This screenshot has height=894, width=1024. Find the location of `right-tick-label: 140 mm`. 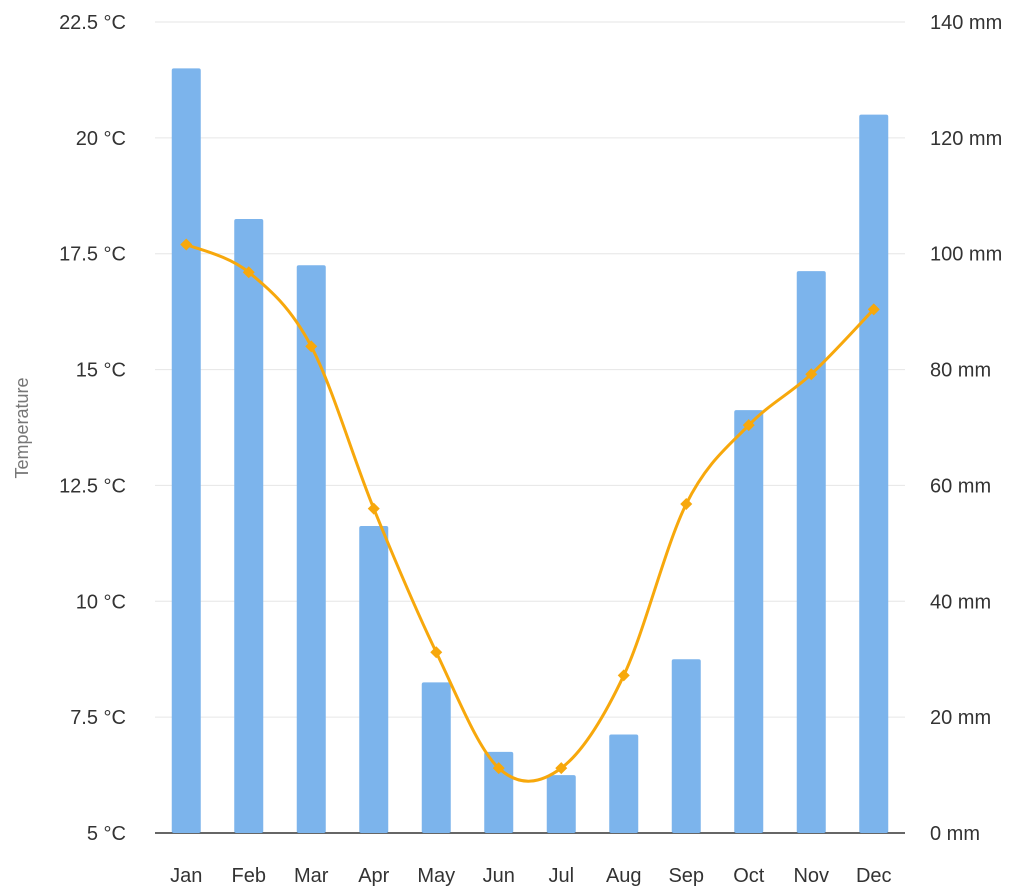

right-tick-label: 140 mm is located at coordinates (966, 23).